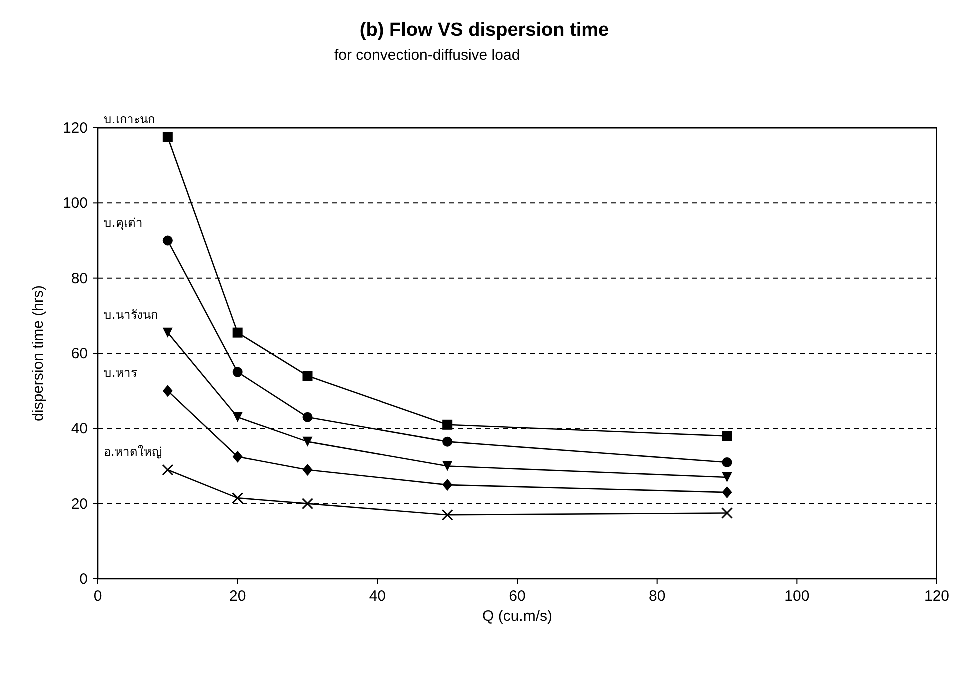  Describe the element at coordinates (123, 223) in the screenshot. I see `series-label: บ.คุเต่า` at that location.